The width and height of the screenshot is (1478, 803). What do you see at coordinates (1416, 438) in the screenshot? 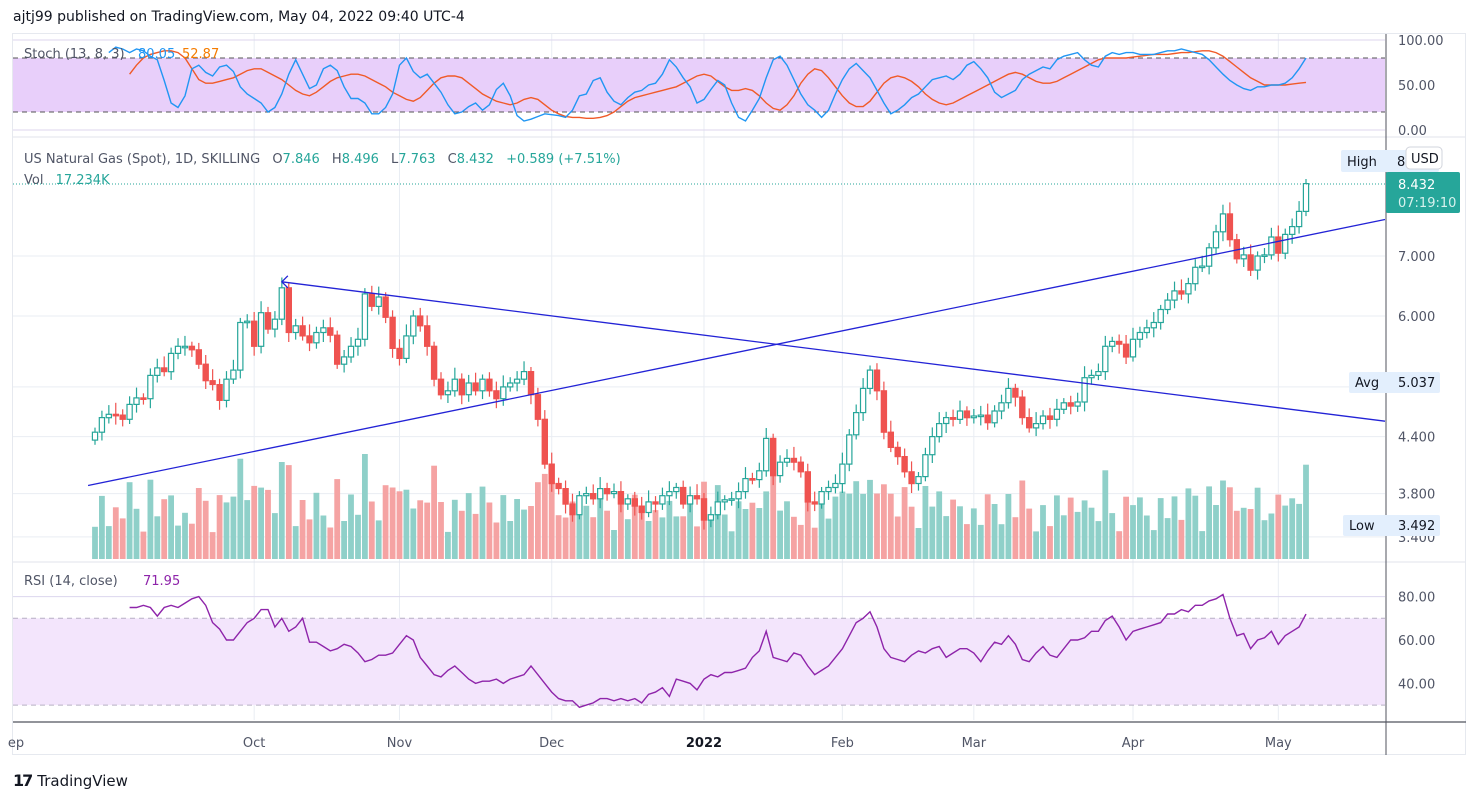
I see `price-tick-label: 4.400` at bounding box center [1416, 438].